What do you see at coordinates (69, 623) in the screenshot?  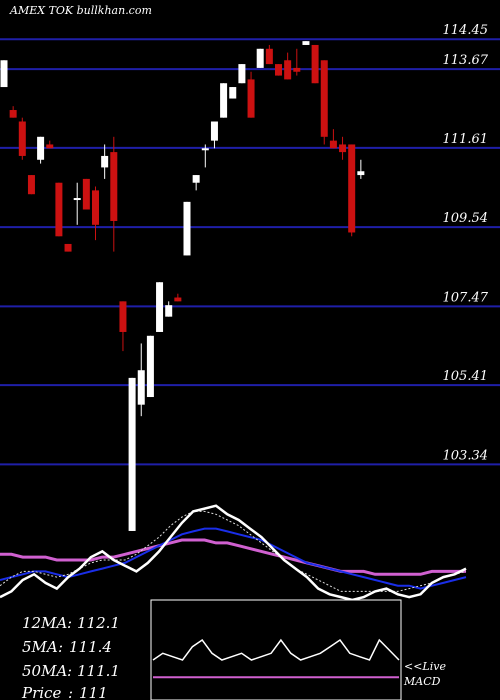 I see `stat-sep-12ma: :` at bounding box center [69, 623].